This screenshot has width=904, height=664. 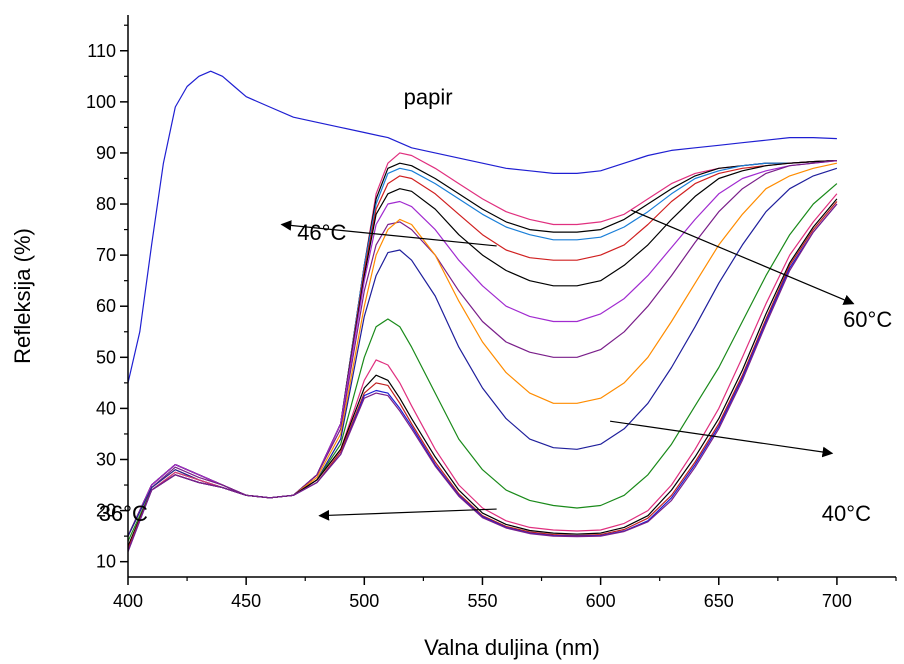 What do you see at coordinates (601, 601) in the screenshot?
I see `x-tick-label: 600` at bounding box center [601, 601].